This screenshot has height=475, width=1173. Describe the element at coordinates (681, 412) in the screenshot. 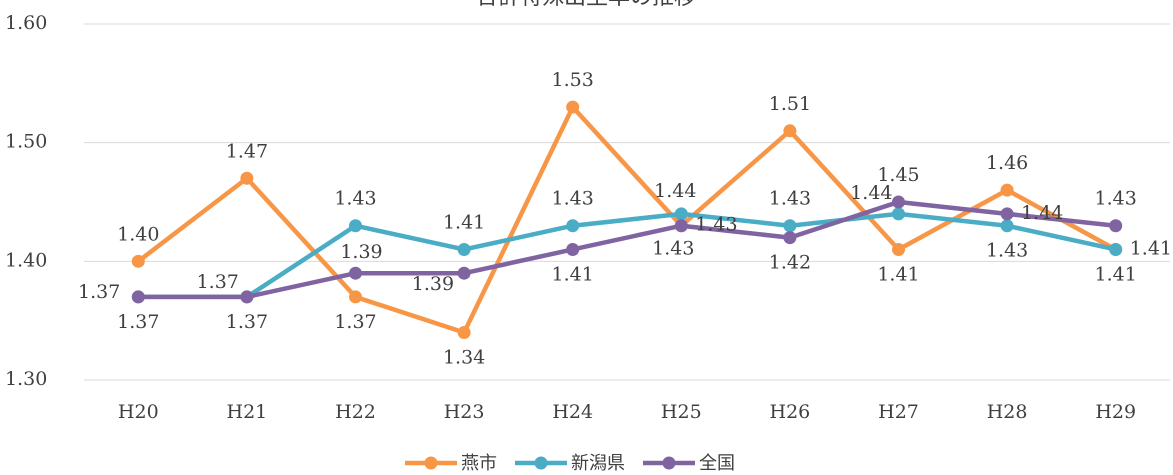

I see `x-tick-label: H25` at that location.